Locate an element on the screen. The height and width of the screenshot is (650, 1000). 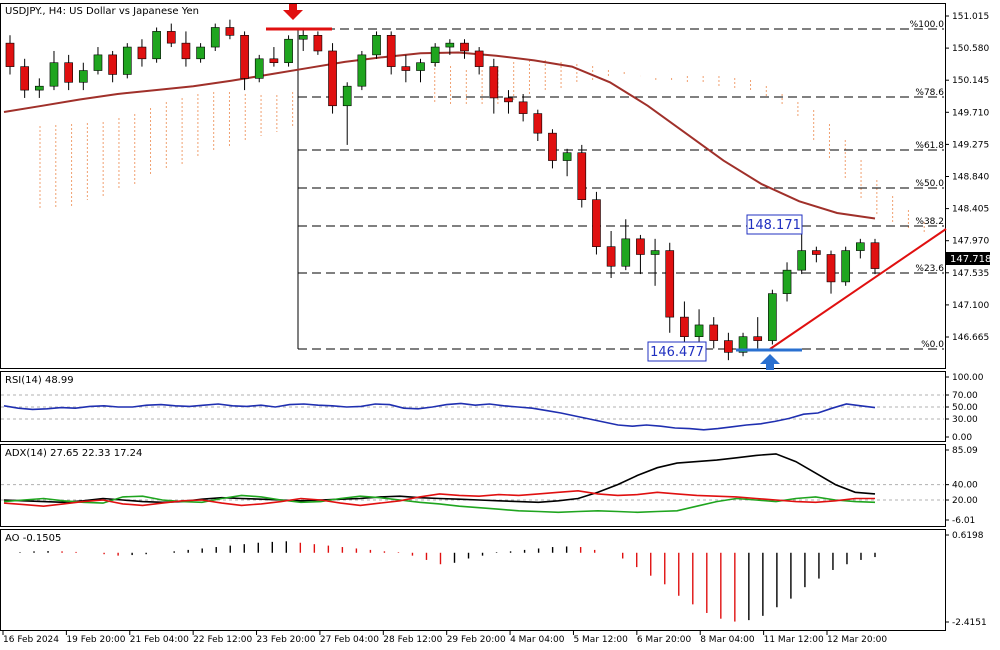
trendline-support is located at coordinates (858, 289).